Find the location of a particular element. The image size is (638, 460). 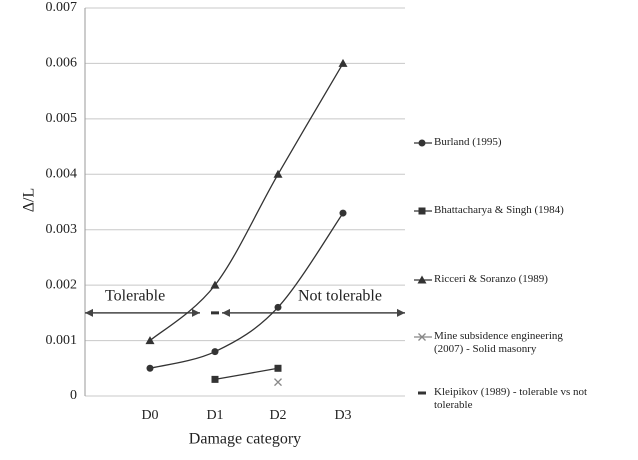

x-tick-label: D2 is located at coordinates (277, 415).